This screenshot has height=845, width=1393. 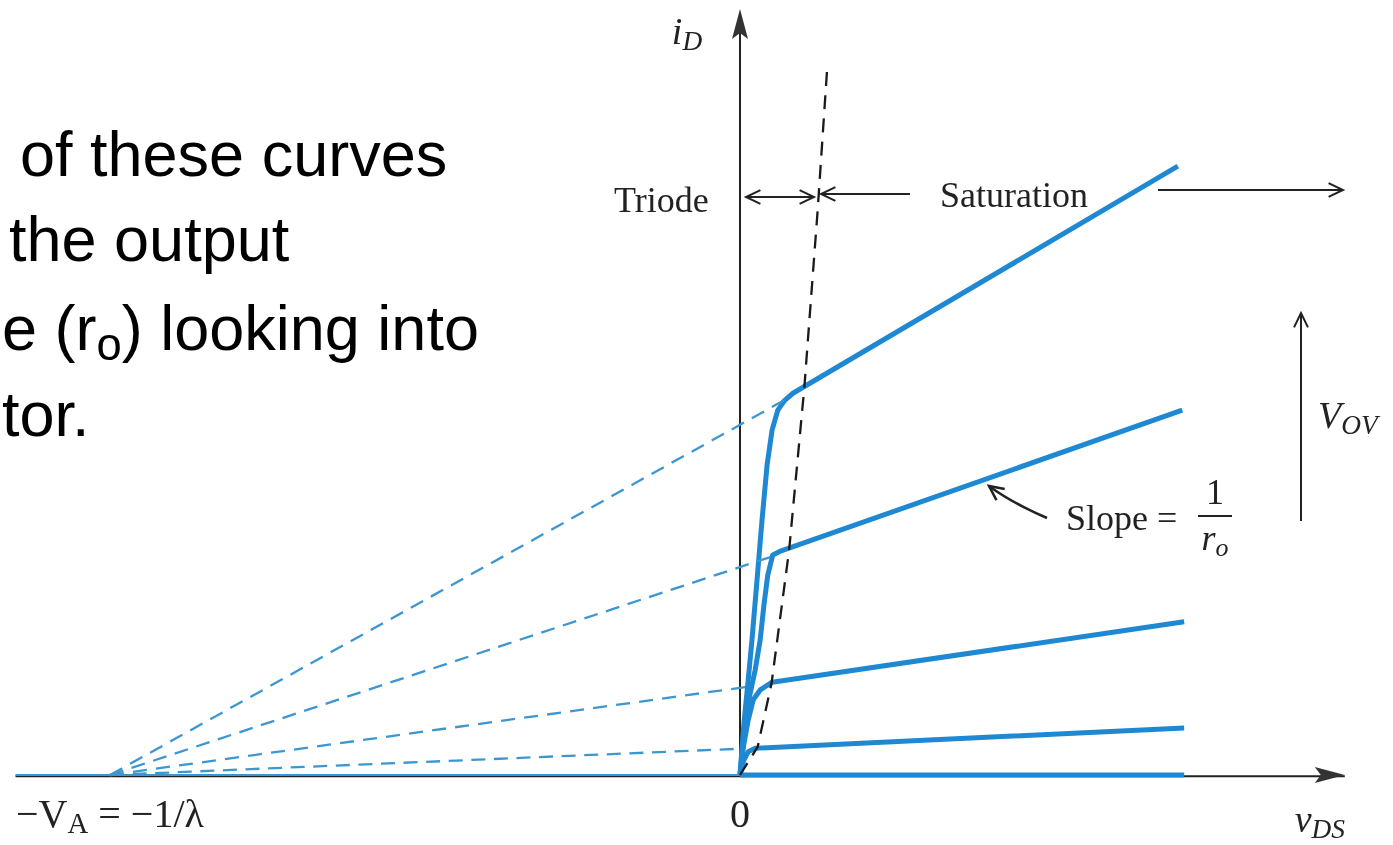 What do you see at coordinates (1215, 540) in the screenshot?
I see `annotation: r$_{o}$` at bounding box center [1215, 540].